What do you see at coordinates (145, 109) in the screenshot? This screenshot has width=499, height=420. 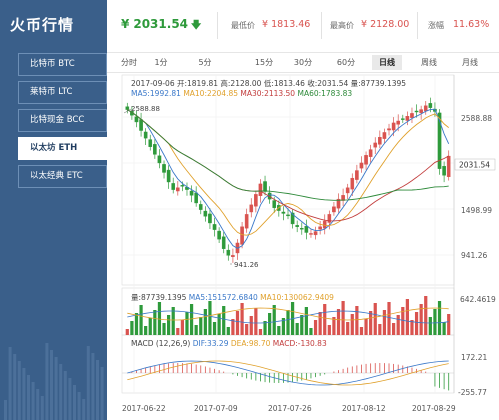 I see `annotation-high: 2588.88` at bounding box center [145, 109].